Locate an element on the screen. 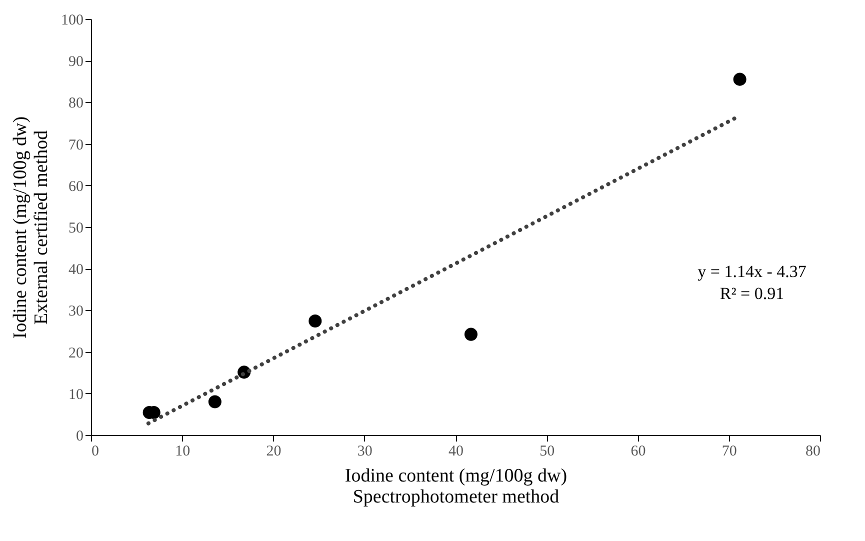 This screenshot has width=865, height=541. x-tick-label: 40 is located at coordinates (456, 452).